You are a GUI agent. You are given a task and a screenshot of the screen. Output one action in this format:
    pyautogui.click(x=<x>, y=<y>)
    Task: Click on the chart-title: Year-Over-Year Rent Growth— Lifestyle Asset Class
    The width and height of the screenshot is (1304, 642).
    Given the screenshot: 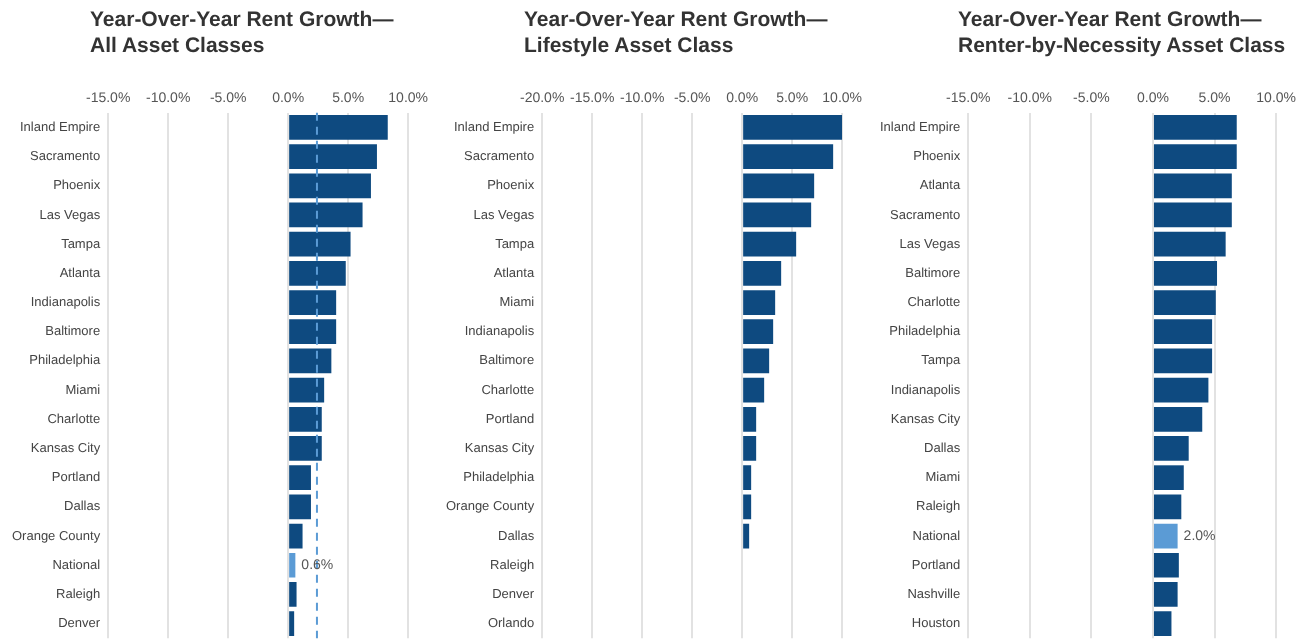 What is the action you would take?
    pyautogui.click(x=676, y=34)
    